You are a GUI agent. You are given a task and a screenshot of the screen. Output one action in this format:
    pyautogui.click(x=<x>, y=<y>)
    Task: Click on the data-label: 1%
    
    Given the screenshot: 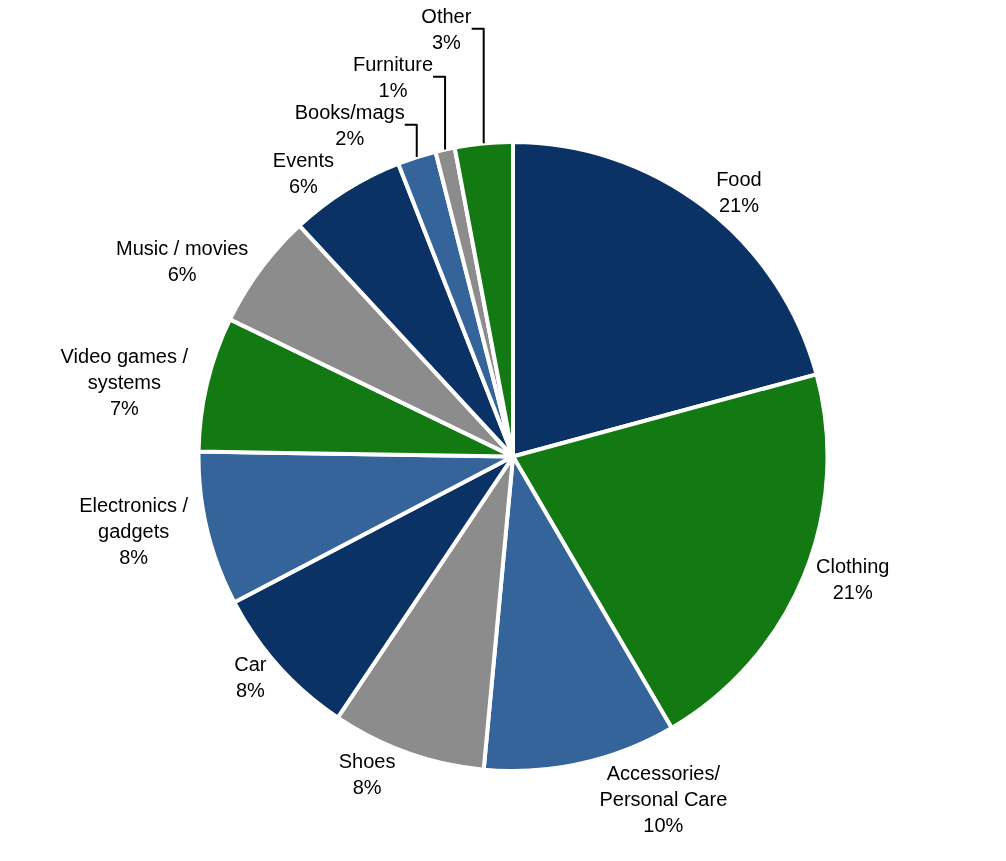 What is the action you would take?
    pyautogui.click(x=393, y=89)
    